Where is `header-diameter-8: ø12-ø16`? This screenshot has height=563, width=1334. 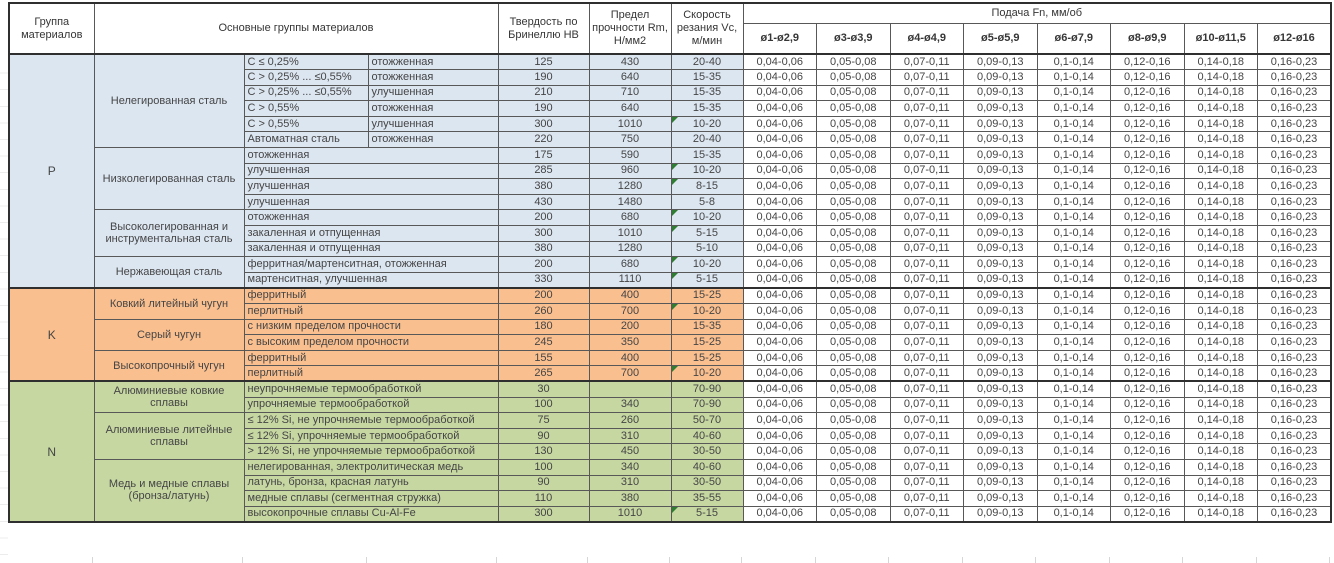
header-diameter-8: ø12-ø16 is located at coordinates (1294, 38).